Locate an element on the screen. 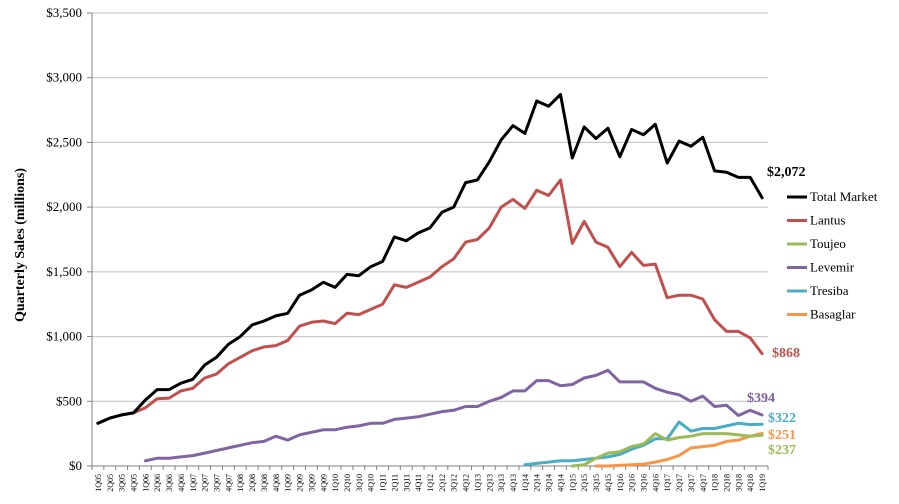 Image resolution: width=899 pixels, height=504 pixels. x-tick-label: 1Q07 is located at coordinates (193, 483).